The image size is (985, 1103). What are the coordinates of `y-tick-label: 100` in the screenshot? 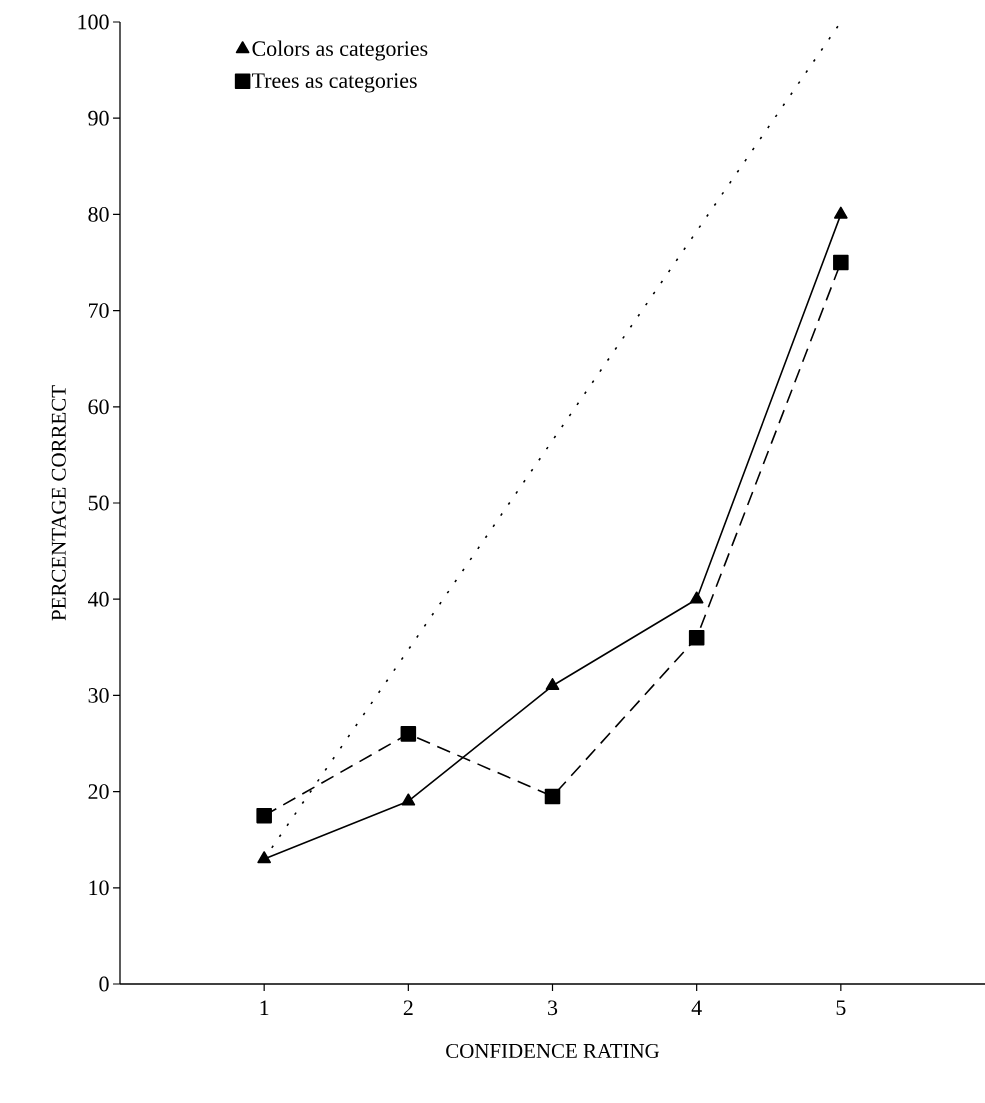 It's located at (93, 22).